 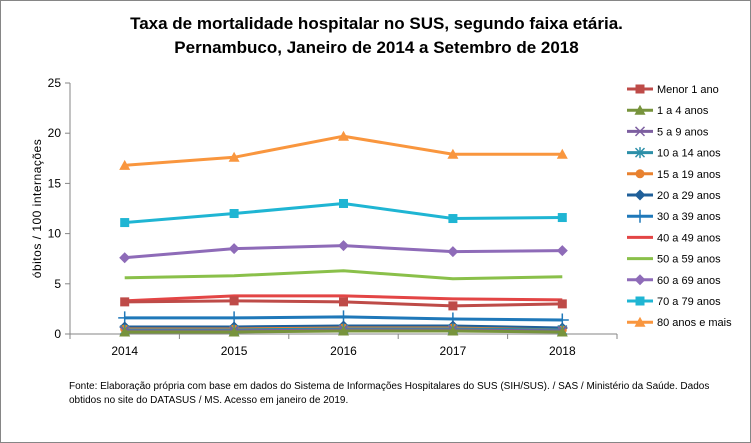 I want to click on legend-label: 20 a 29 anos, so click(x=689, y=196).